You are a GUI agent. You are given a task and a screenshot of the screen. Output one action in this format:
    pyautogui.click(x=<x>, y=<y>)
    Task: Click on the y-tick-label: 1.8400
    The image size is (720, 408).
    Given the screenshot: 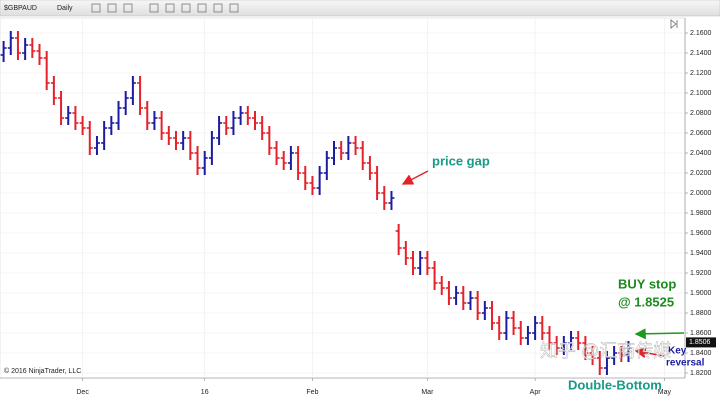 What is the action you would take?
    pyautogui.click(x=701, y=353)
    